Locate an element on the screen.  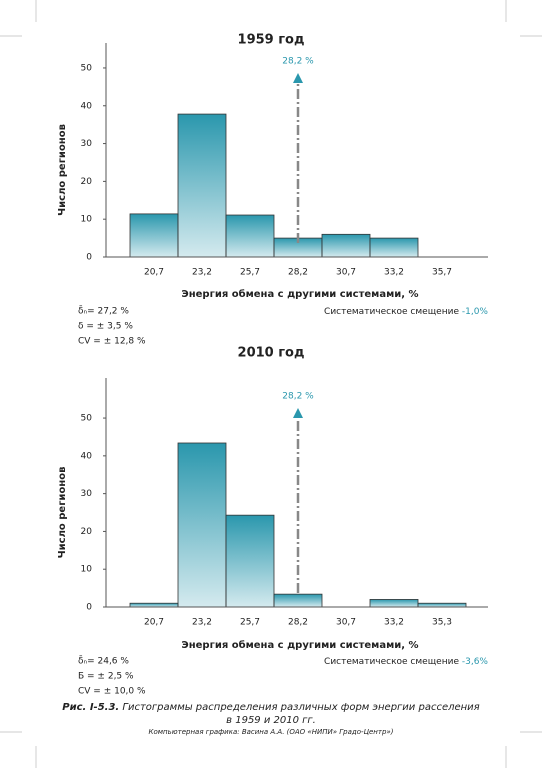
chart-title: 1959 год is located at coordinates (271, 40).